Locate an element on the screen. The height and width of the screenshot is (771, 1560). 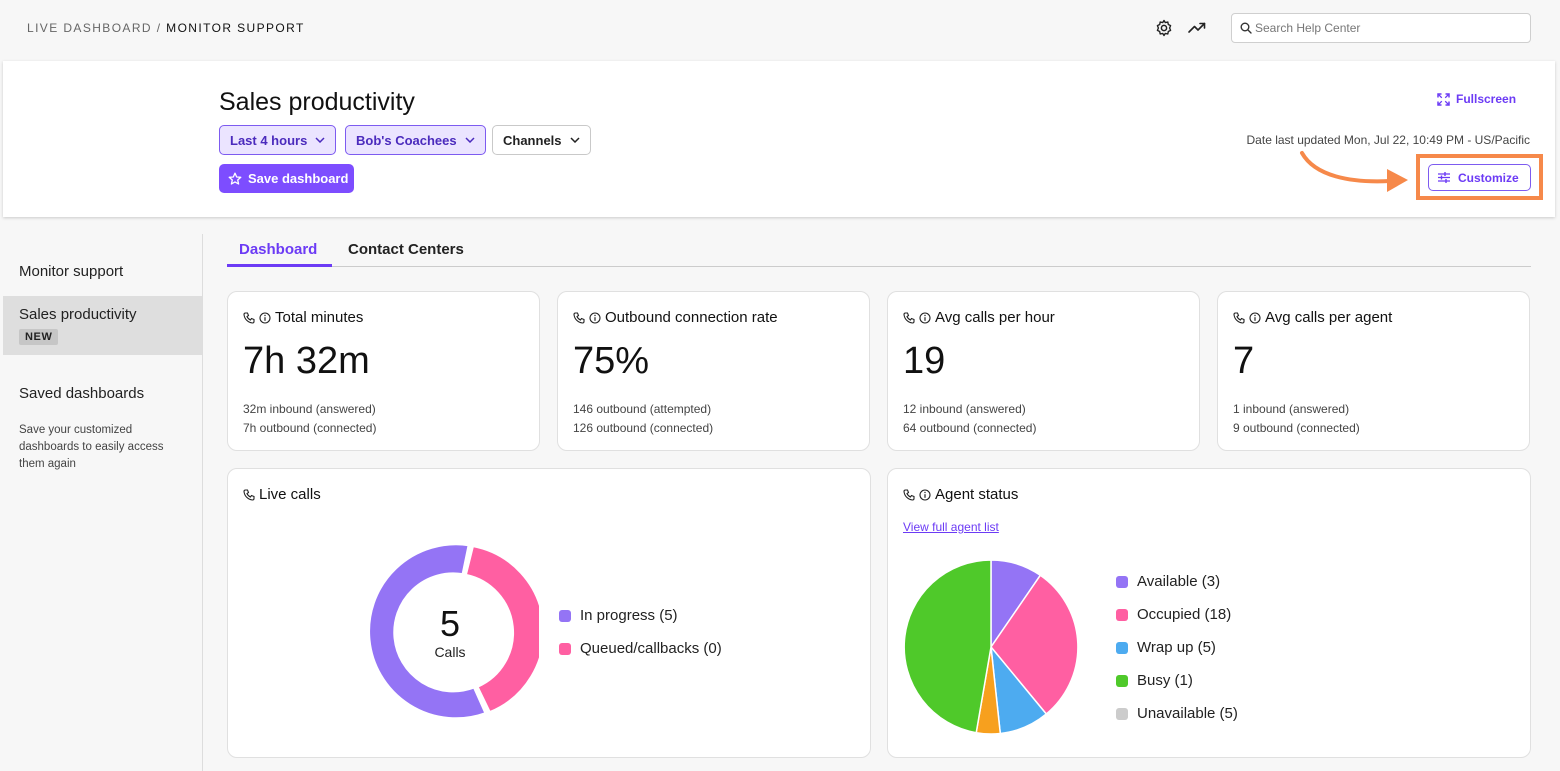
legend-label: Available (3) is located at coordinates (1179, 581).